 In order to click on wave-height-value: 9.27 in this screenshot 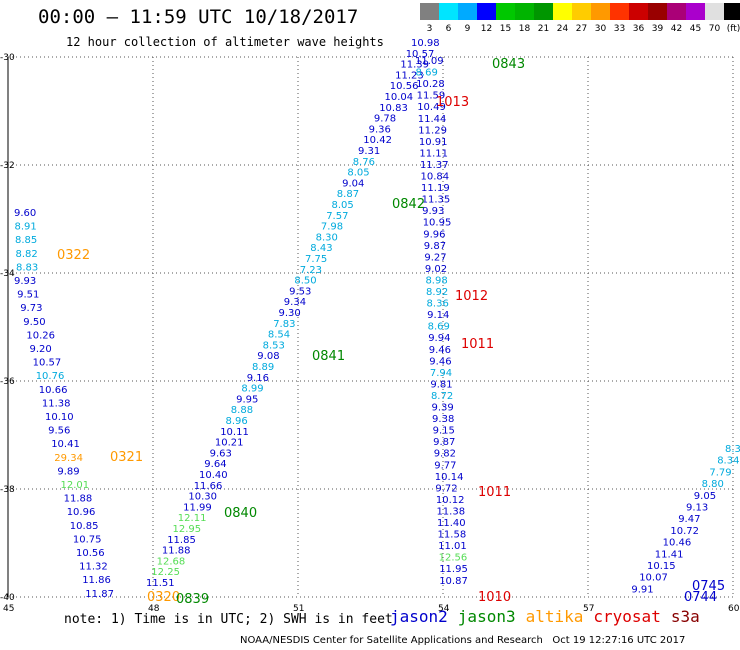, I will do `click(435, 257)`.